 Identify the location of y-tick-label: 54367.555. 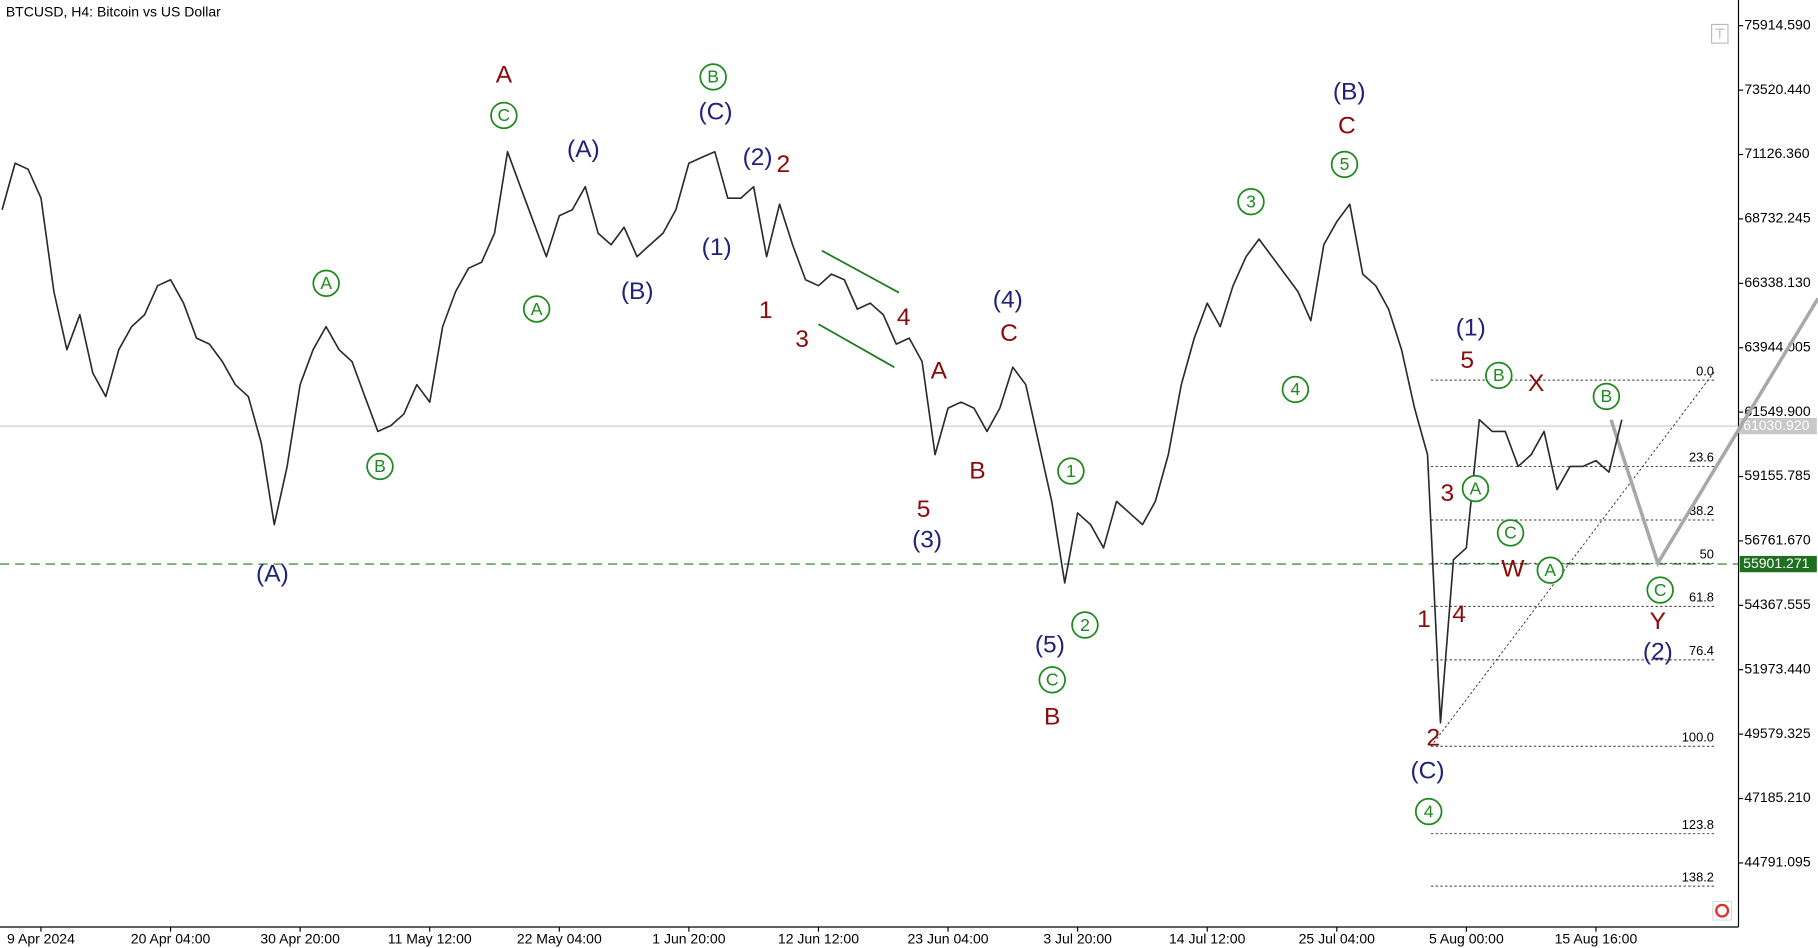
(1777, 604).